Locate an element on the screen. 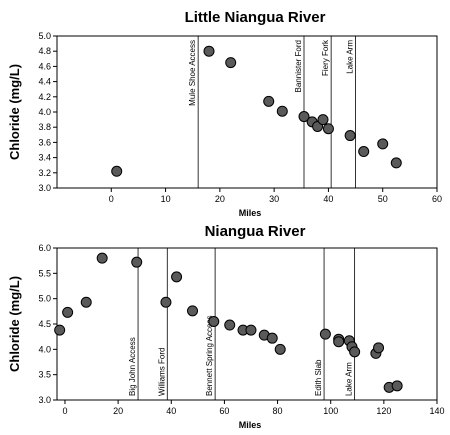 The width and height of the screenshot is (450, 435). y-tick-label: 3.5 is located at coordinates (44, 375).